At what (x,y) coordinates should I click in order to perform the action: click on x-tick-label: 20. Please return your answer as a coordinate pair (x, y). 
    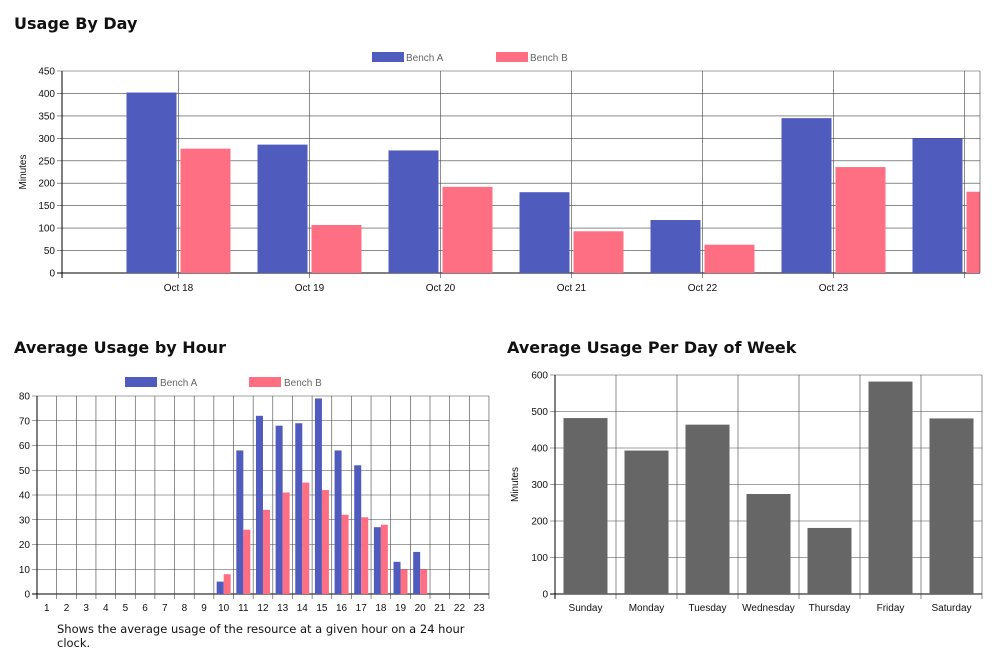
    Looking at the image, I should click on (421, 608).